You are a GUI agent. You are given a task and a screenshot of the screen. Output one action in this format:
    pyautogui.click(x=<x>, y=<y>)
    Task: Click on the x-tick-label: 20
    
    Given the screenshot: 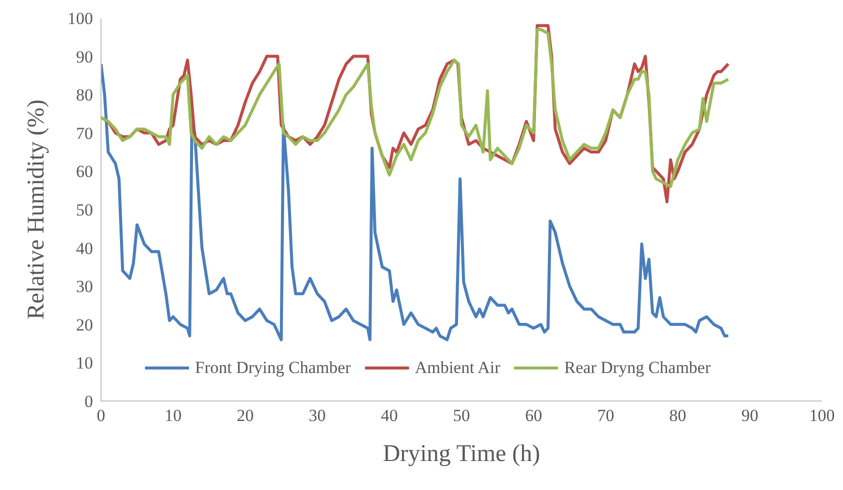 What is the action you would take?
    pyautogui.click(x=245, y=416)
    